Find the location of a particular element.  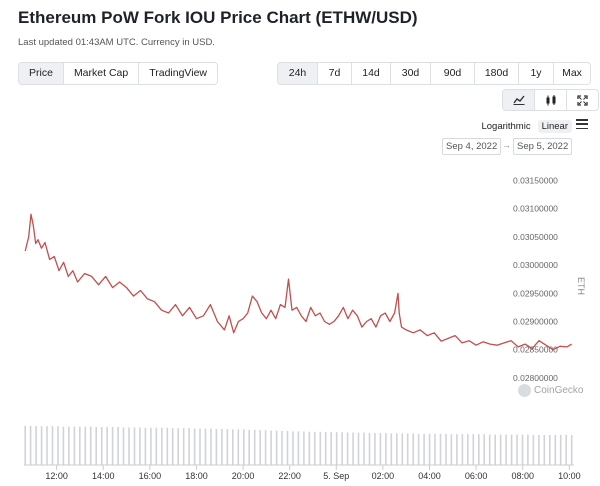

range-30d: 30d is located at coordinates (411, 73).